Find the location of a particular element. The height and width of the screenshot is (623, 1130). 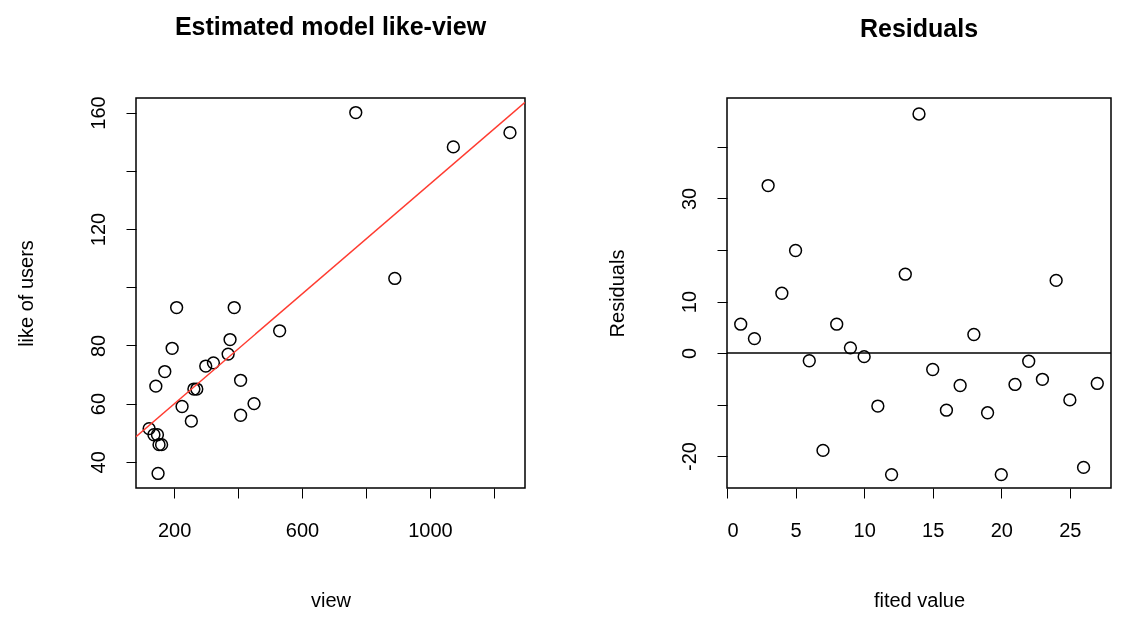

chart-title: Estimated model like-view is located at coordinates (330, 25).